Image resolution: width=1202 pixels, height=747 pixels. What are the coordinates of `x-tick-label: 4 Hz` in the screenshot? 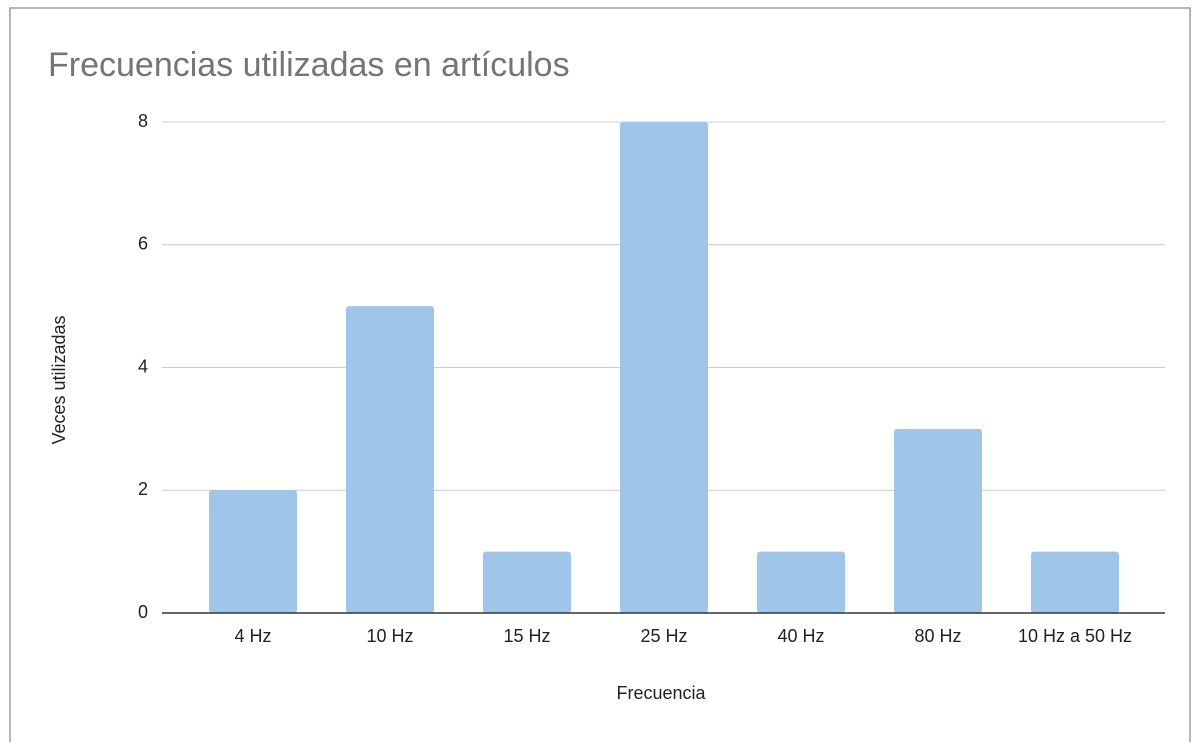 It's located at (252, 636).